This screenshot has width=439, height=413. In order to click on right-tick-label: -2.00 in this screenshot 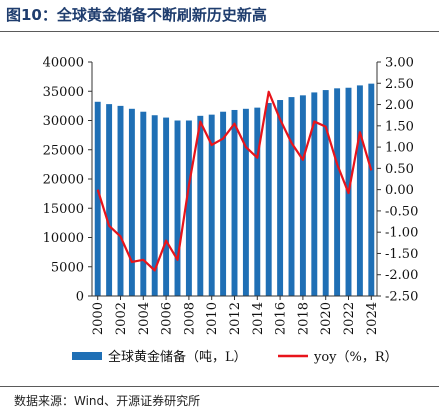, I will do `click(401, 275)`.